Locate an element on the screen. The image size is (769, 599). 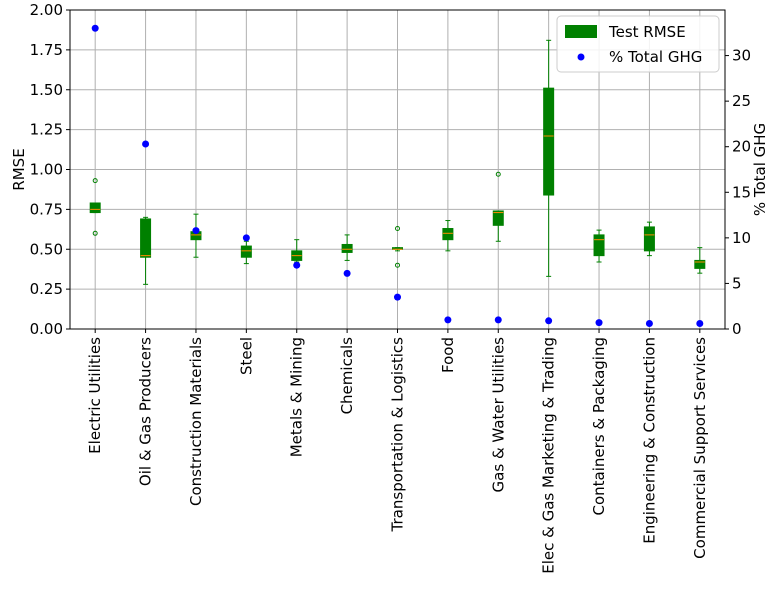
y-axis-title: RMSE is located at coordinates (19, 169).